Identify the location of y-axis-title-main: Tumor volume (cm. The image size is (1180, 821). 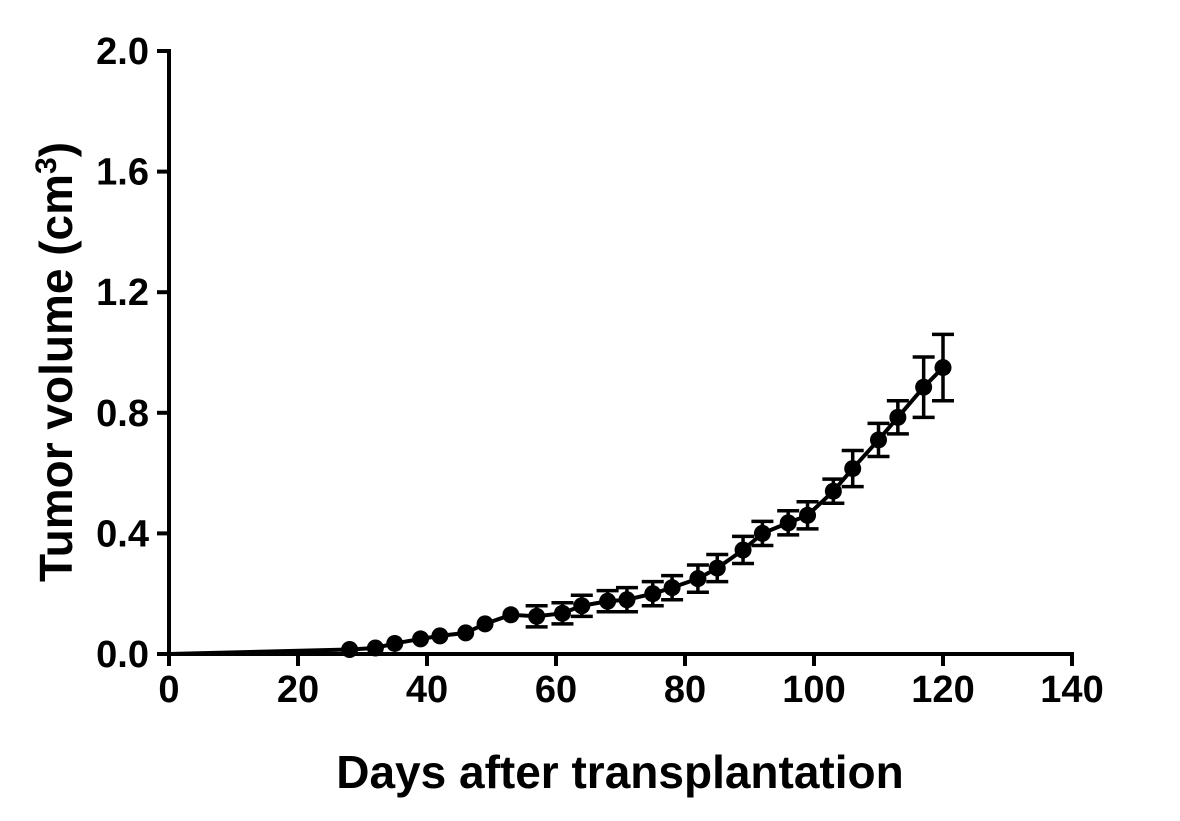
(56, 378).